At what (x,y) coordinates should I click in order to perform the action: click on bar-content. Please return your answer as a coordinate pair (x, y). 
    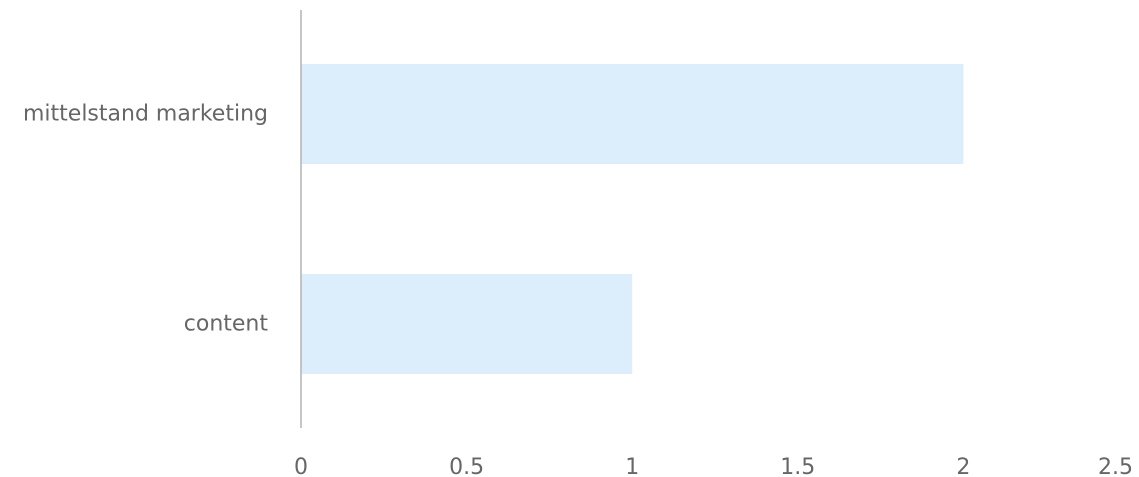
    Looking at the image, I should click on (467, 324).